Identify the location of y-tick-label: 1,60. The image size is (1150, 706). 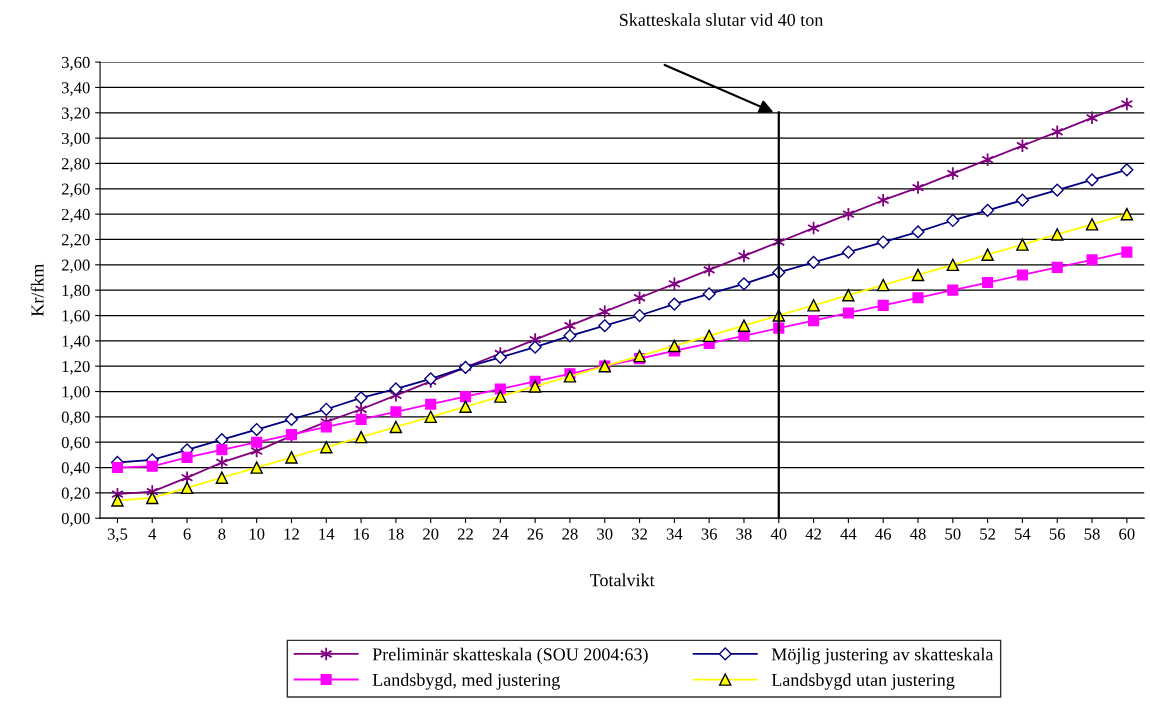
(76, 317).